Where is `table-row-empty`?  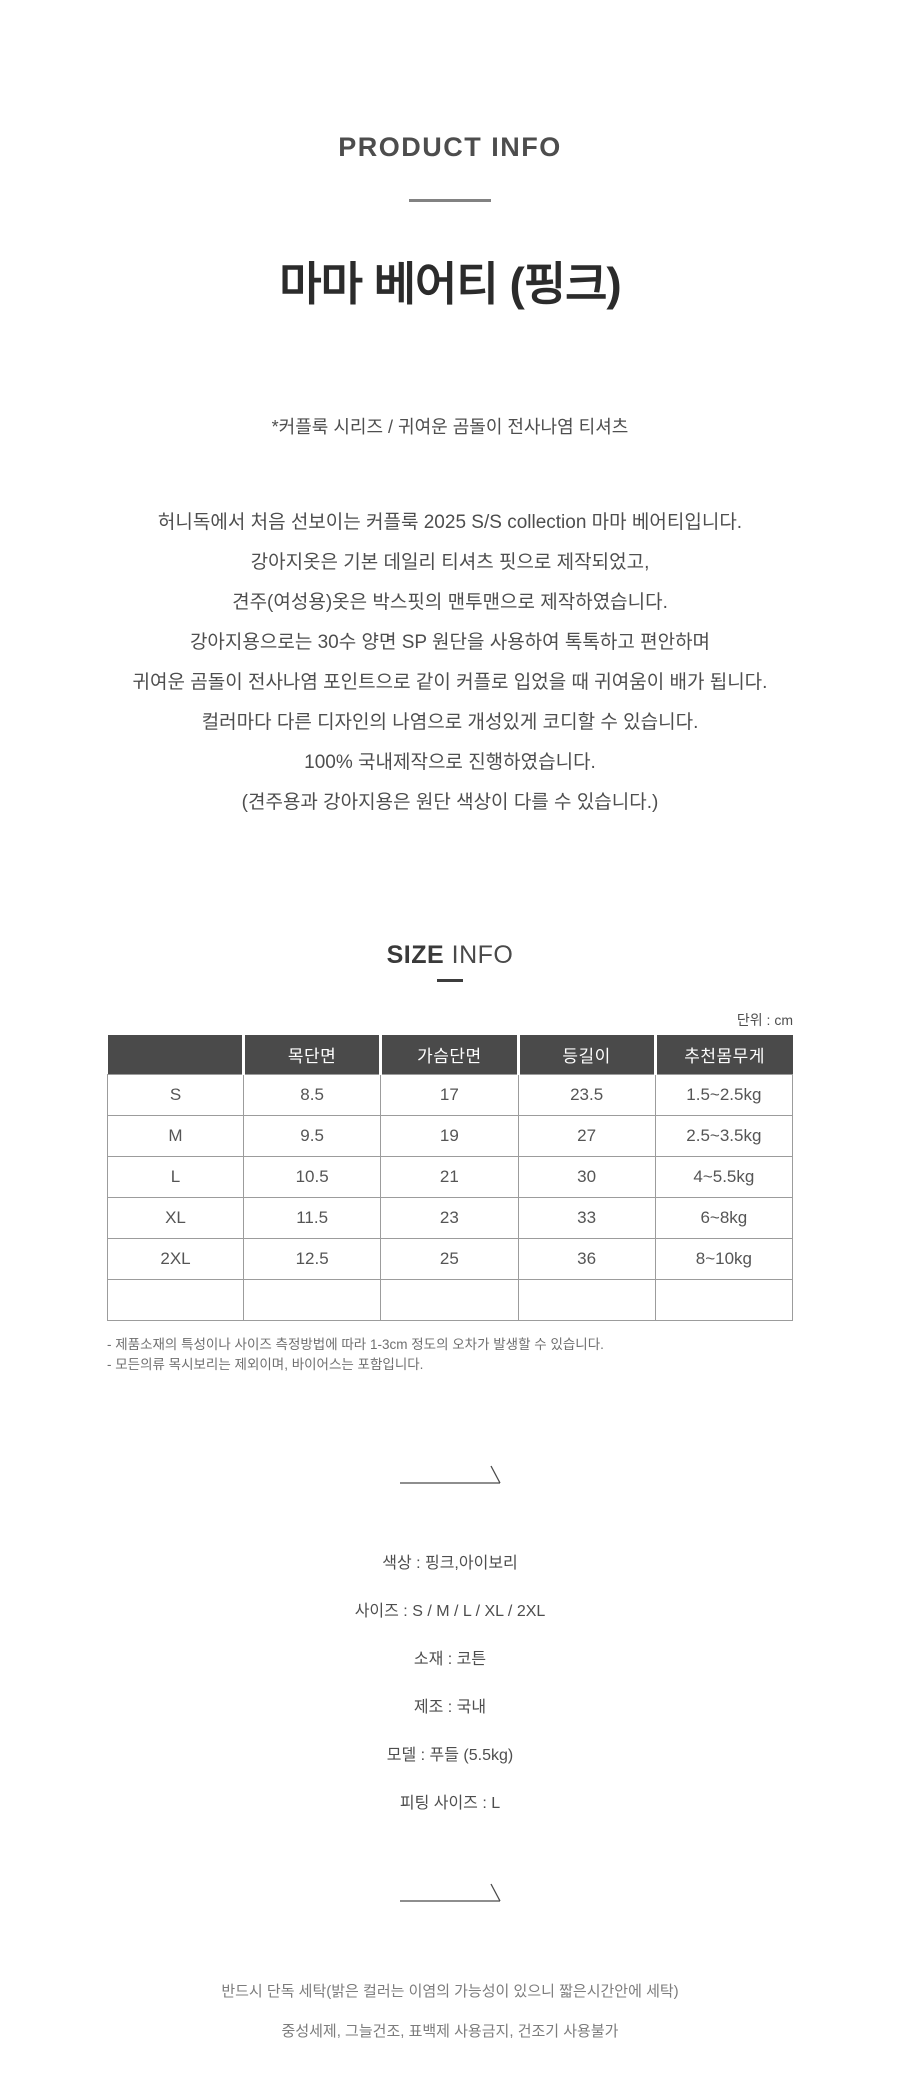
table-row-empty is located at coordinates (450, 1299).